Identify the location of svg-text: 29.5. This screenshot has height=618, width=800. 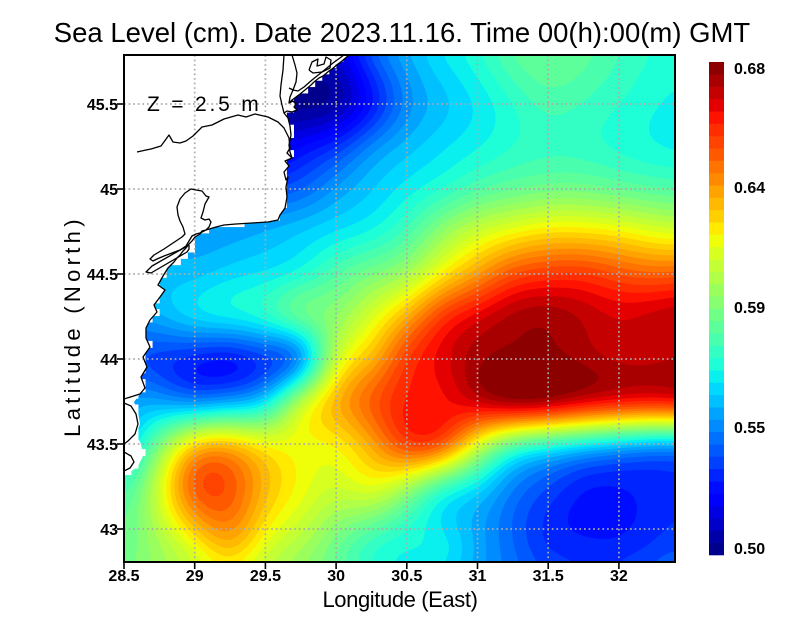
(265, 576).